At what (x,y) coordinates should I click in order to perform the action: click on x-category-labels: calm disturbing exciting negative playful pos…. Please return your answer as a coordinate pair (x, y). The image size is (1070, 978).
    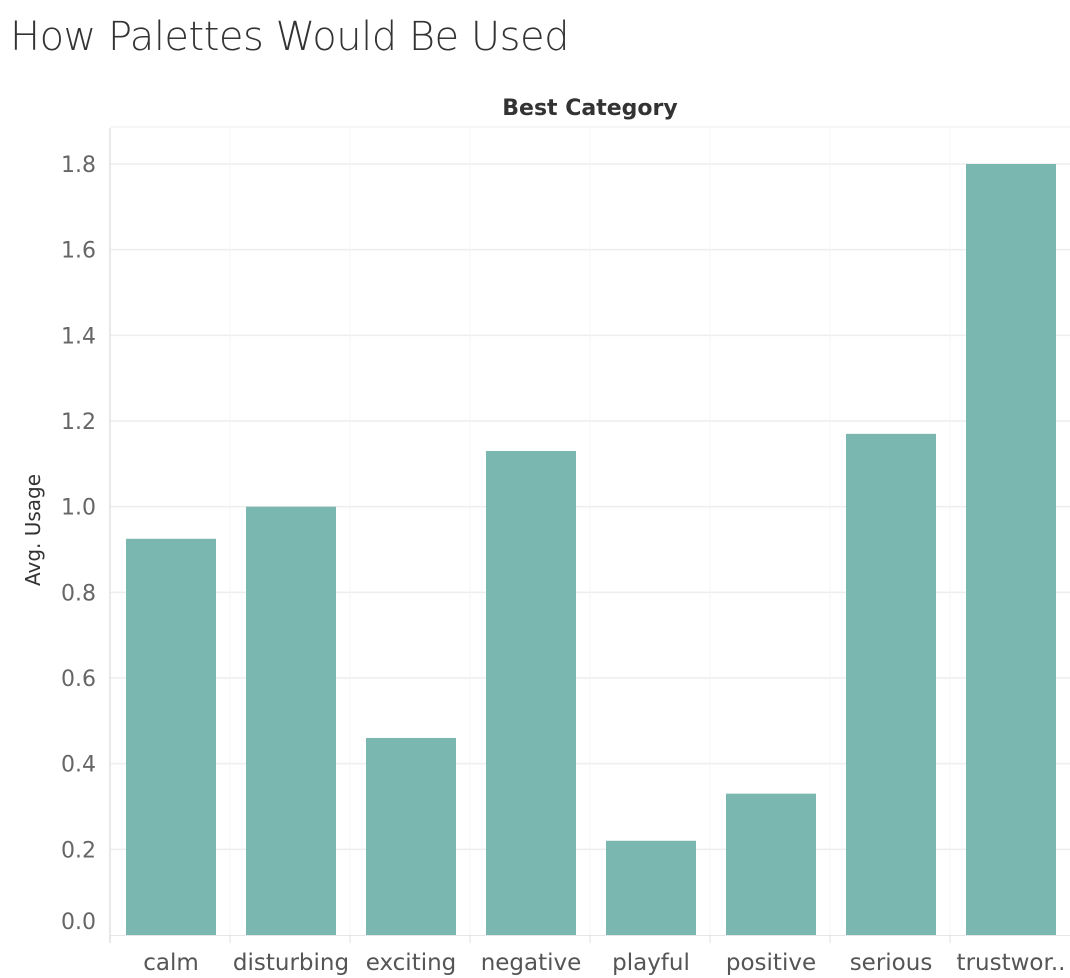
    Looking at the image, I should click on (604, 963).